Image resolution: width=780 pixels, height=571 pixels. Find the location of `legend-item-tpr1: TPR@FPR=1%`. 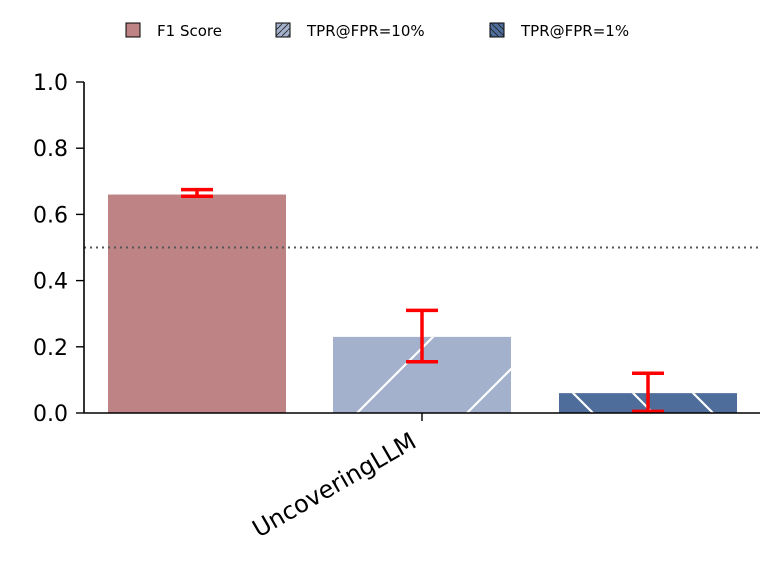

legend-item-tpr1: TPR@FPR=1% is located at coordinates (559, 31).